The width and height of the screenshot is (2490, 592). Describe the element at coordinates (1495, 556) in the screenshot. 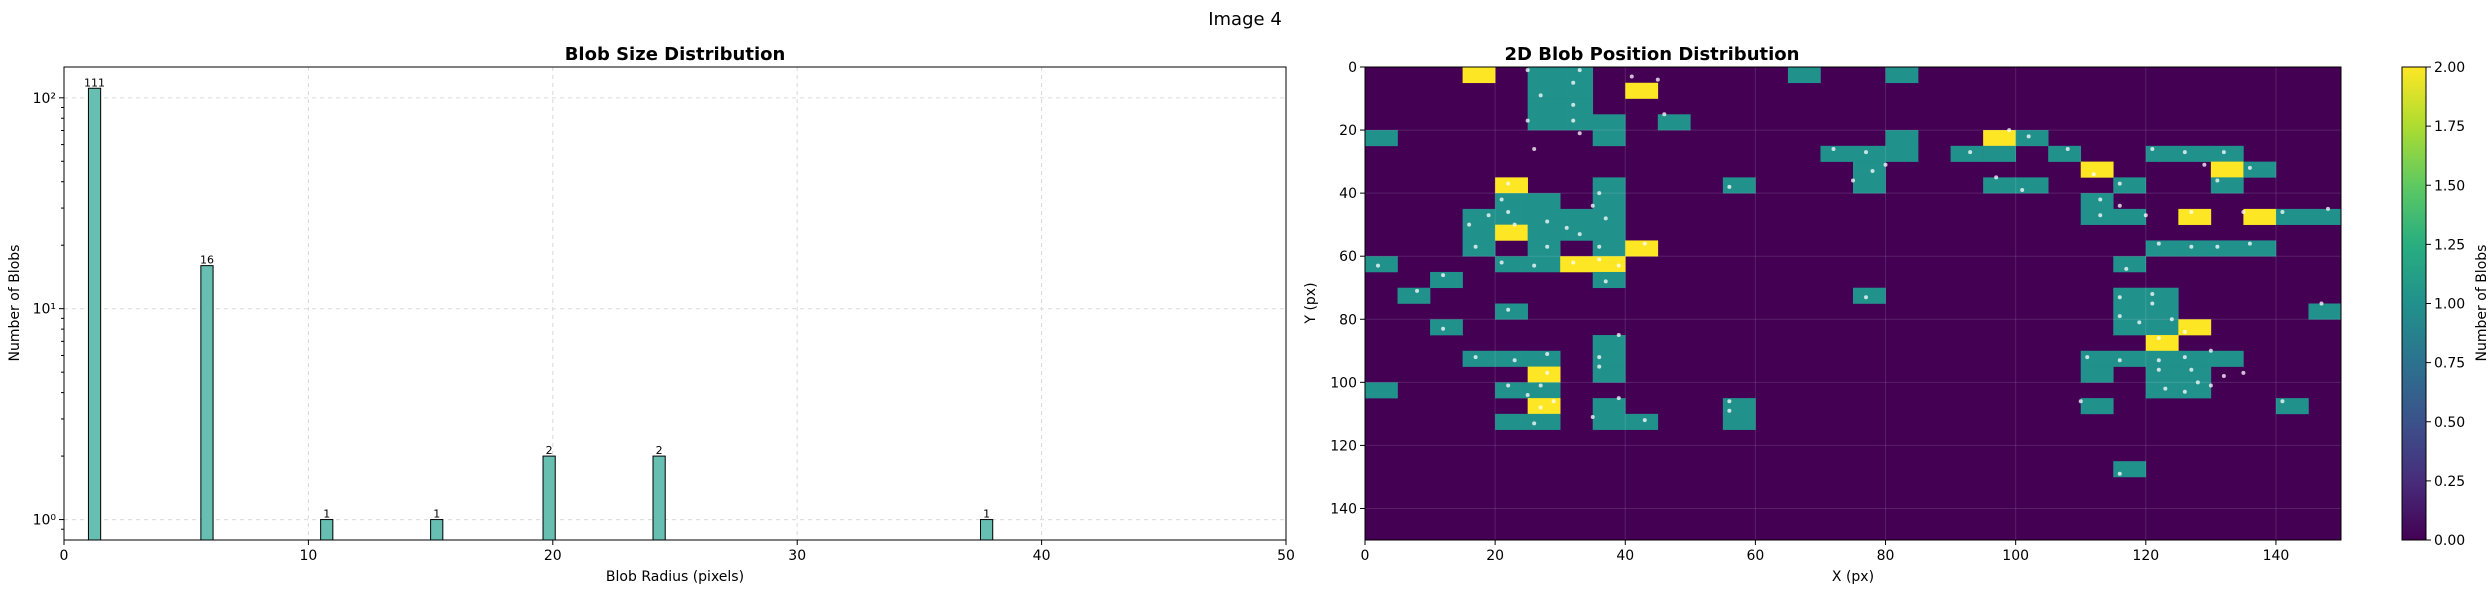

I see `heatmap-xtick-label: 20` at that location.